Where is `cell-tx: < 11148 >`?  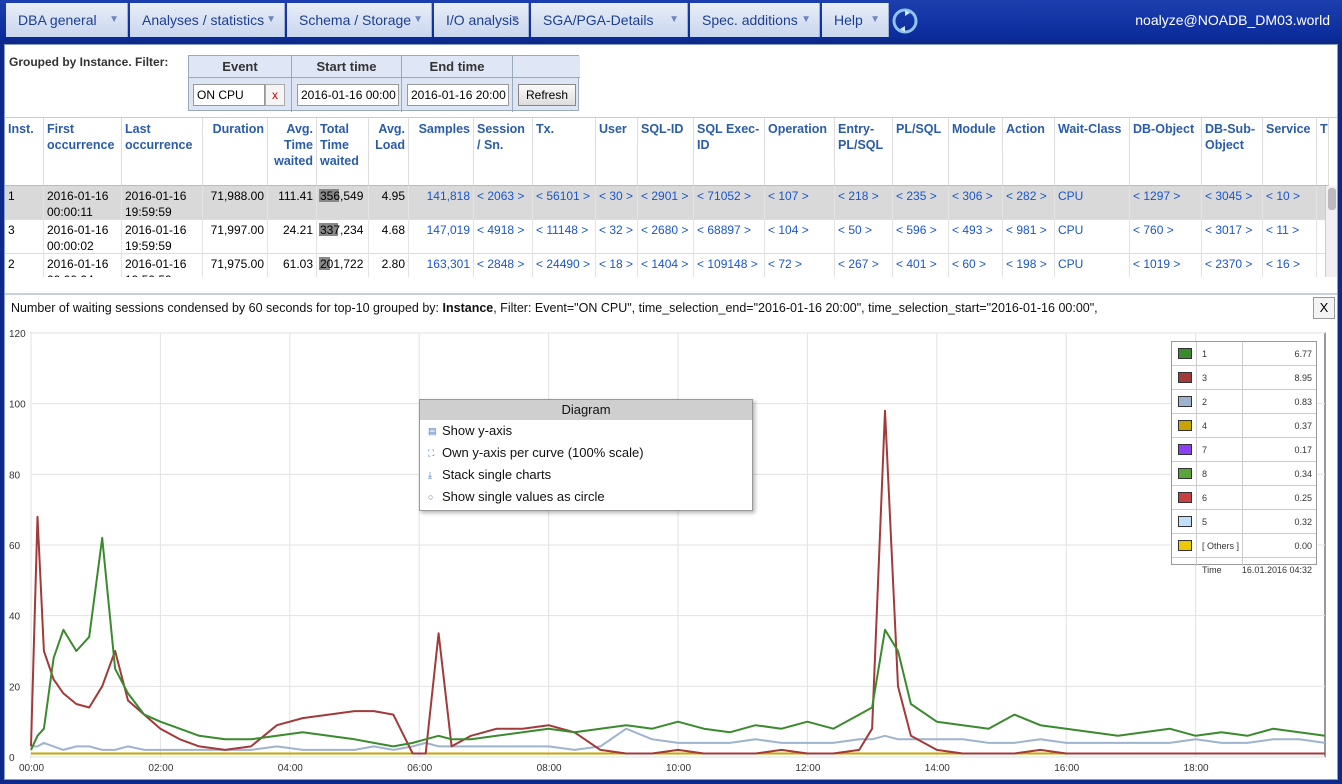
cell-tx: < 11148 > is located at coordinates (564, 237).